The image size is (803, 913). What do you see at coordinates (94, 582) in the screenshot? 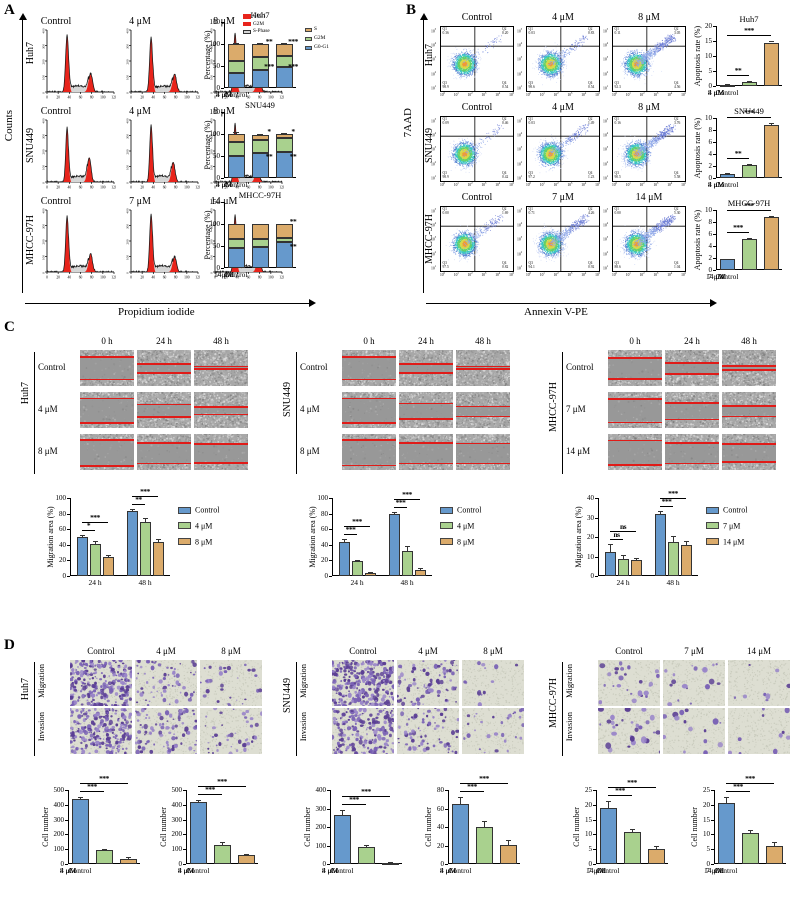
I see `x-category-label: 24 h` at bounding box center [94, 582].